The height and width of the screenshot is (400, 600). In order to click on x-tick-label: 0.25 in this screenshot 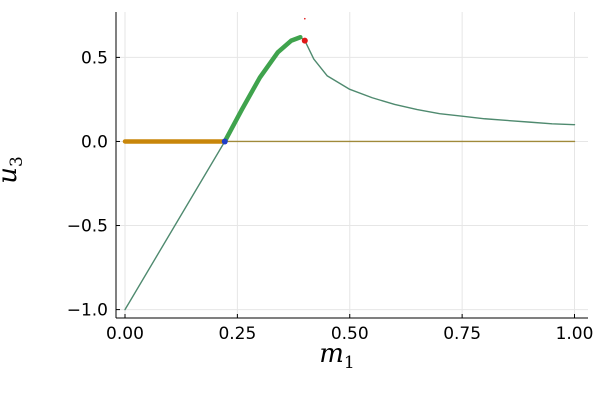, I will do `click(237, 334)`.